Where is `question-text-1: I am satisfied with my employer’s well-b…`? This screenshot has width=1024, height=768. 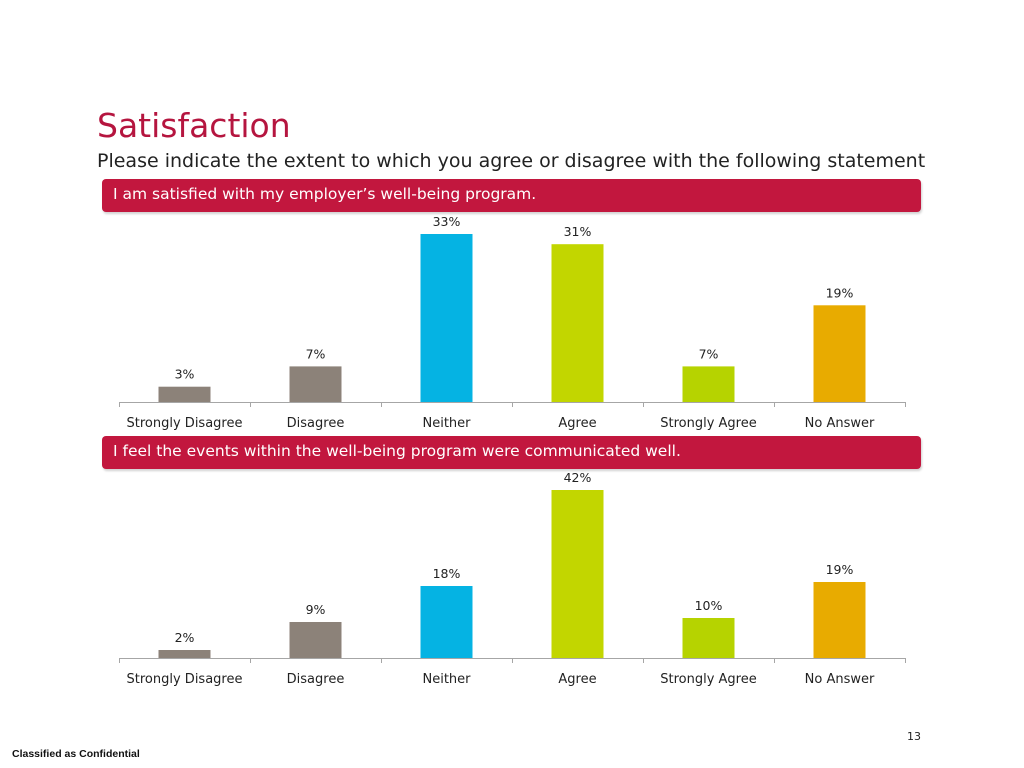 question-text-1: I am satisfied with my employer’s well-b… is located at coordinates (325, 194).